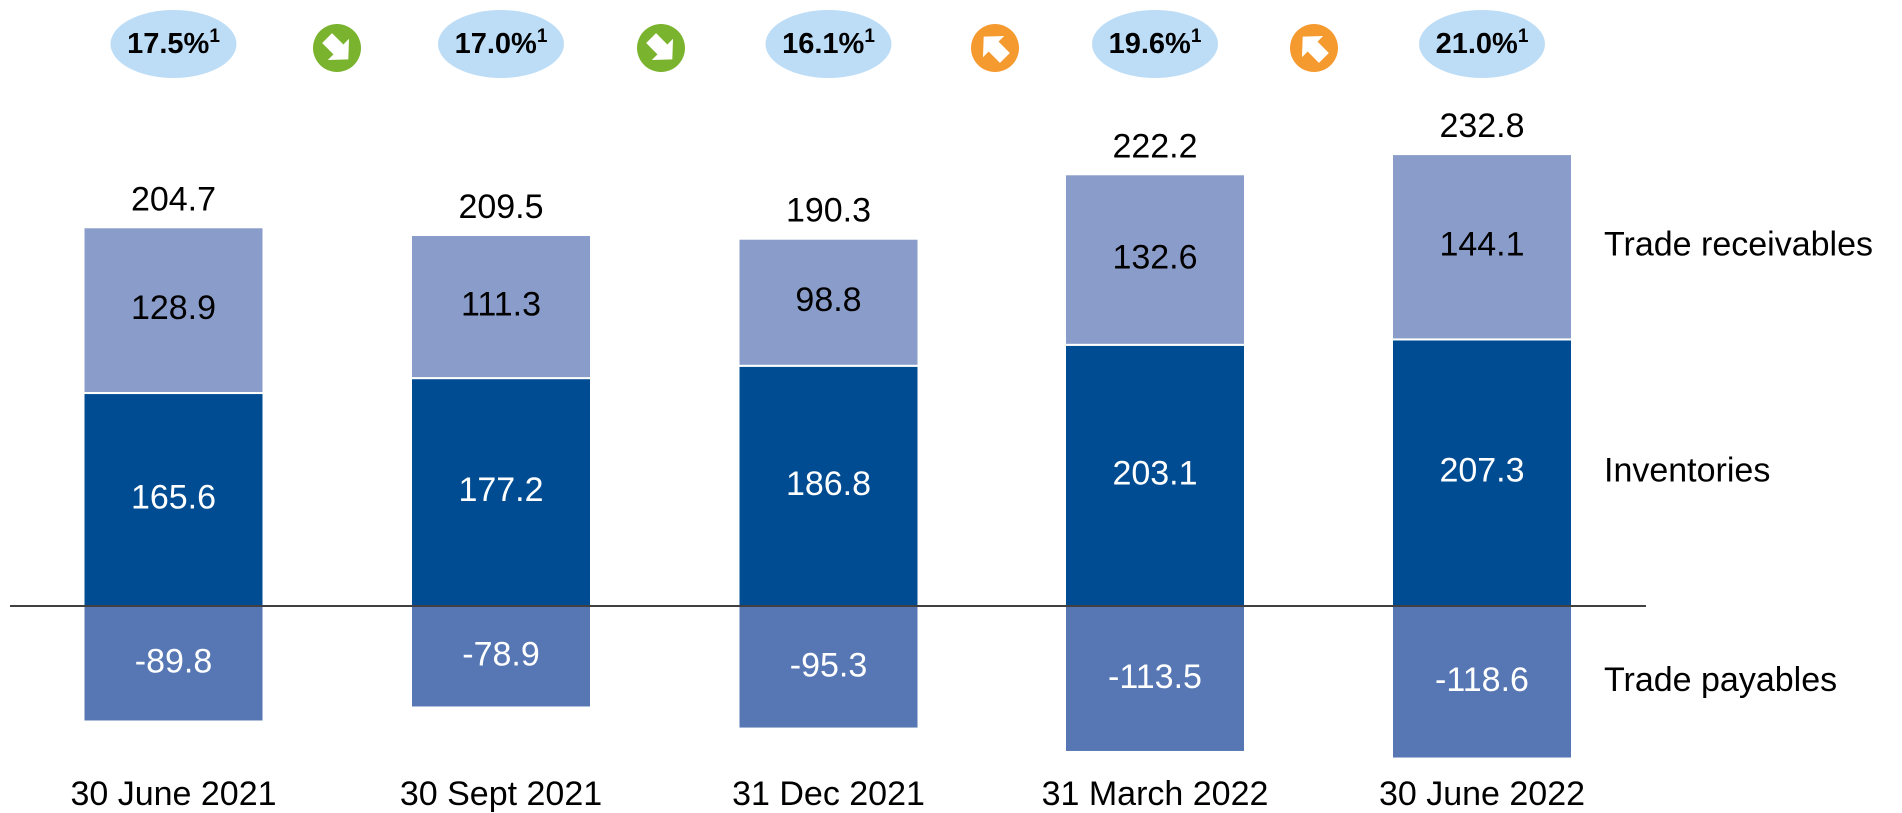  What do you see at coordinates (828, 211) in the screenshot?
I see `total-label: 190.3` at bounding box center [828, 211].